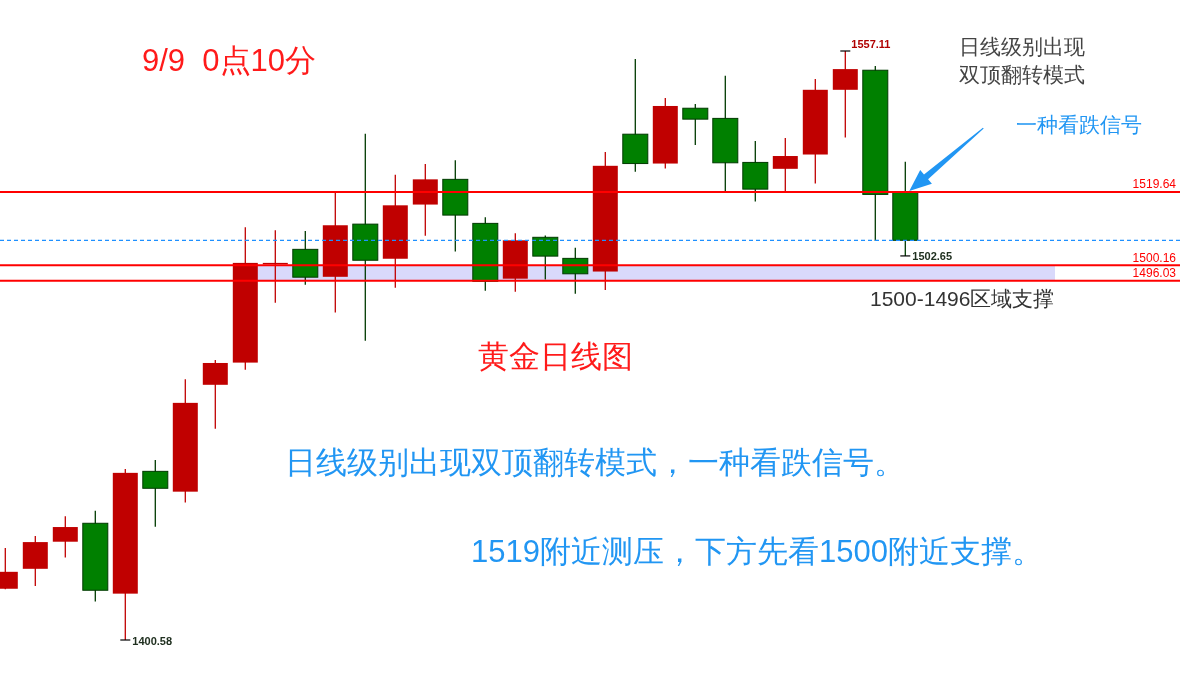  I want to click on title: 黄金日线图, so click(555, 356).